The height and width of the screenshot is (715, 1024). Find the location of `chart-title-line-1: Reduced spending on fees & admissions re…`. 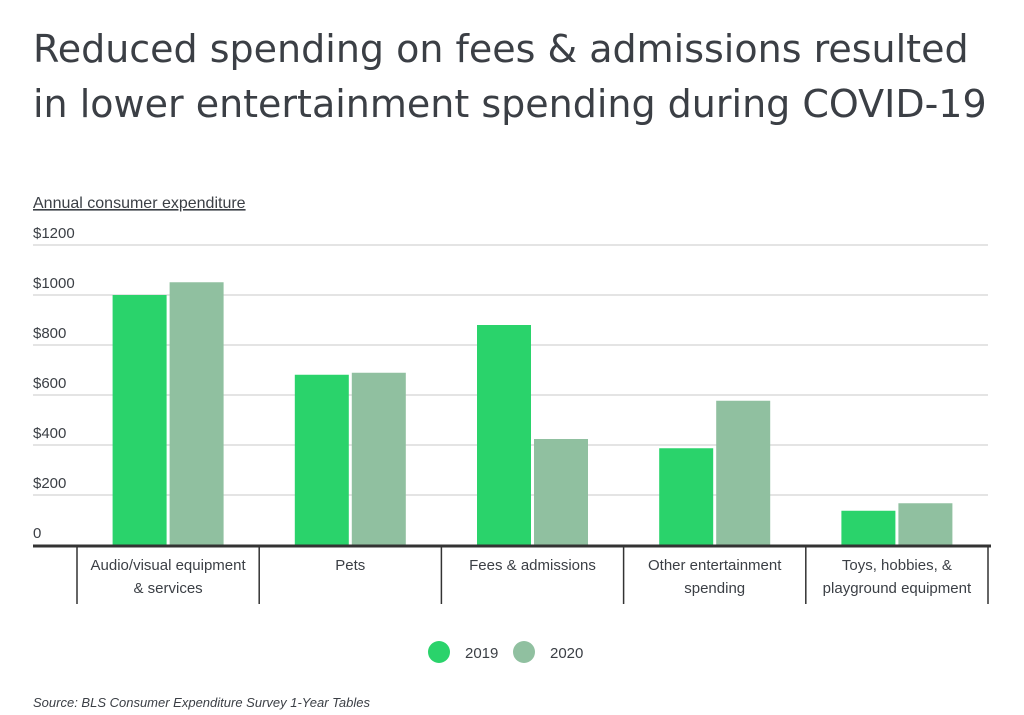

chart-title-line-1: Reduced spending on fees & admissions re… is located at coordinates (501, 49).